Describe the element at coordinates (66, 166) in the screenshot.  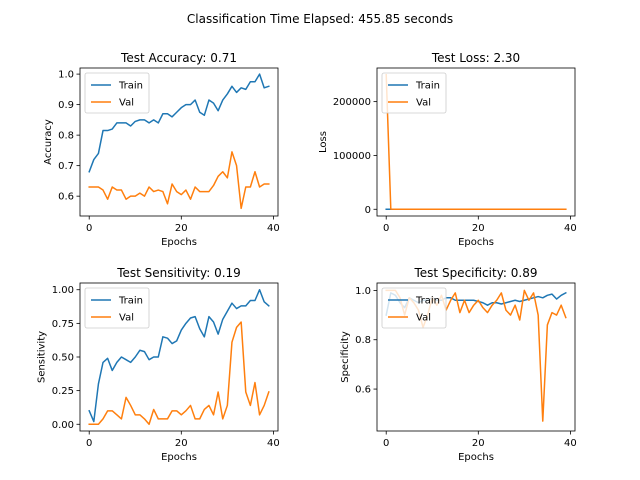
I see `chart-accuracy-ytick-label: 0.7` at that location.